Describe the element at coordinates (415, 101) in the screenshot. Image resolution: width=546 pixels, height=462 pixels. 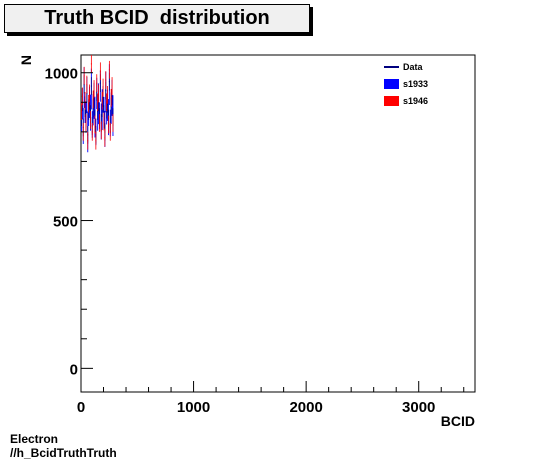
I see `legend-label-s1946: s1946` at that location.